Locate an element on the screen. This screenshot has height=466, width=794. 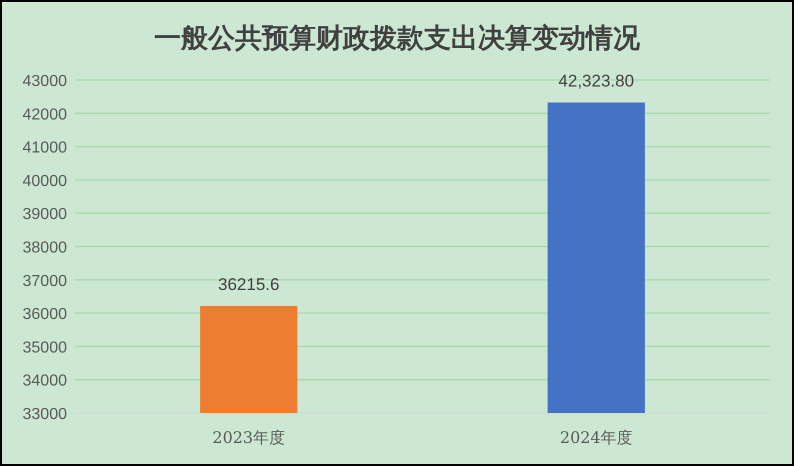
y-tick-label: 33000 is located at coordinates (45, 414).